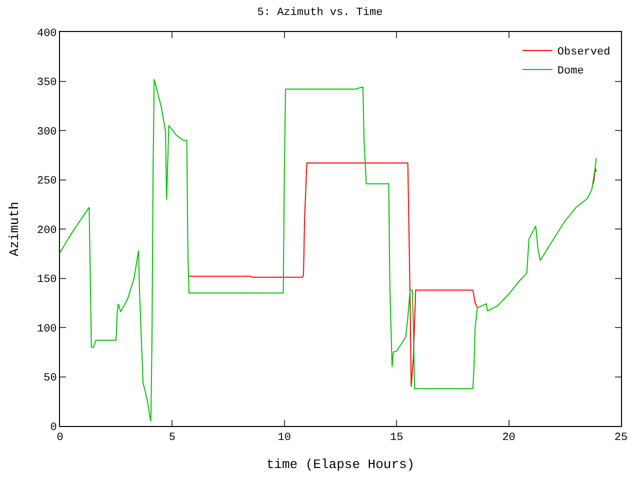 Image resolution: width=640 pixels, height=480 pixels. I want to click on y-tick-label: 250, so click(46, 182).